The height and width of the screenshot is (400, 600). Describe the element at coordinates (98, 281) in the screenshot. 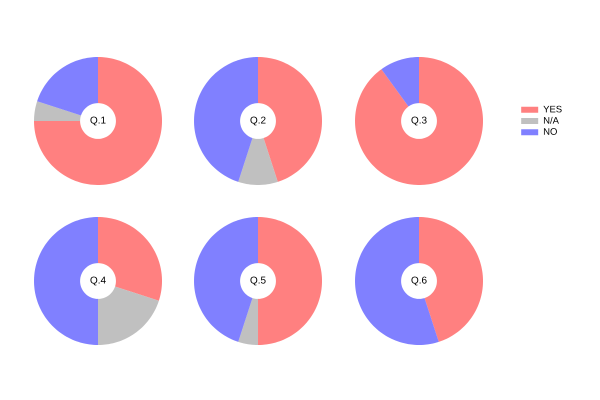

I see `text: Q.4` at that location.